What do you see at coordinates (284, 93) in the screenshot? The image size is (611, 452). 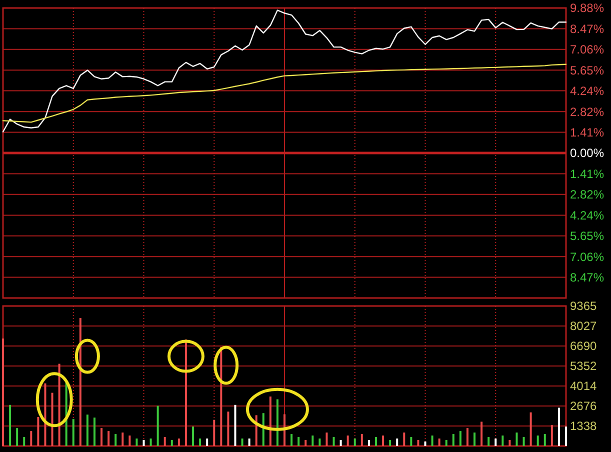 I see `line-series` at bounding box center [284, 93].